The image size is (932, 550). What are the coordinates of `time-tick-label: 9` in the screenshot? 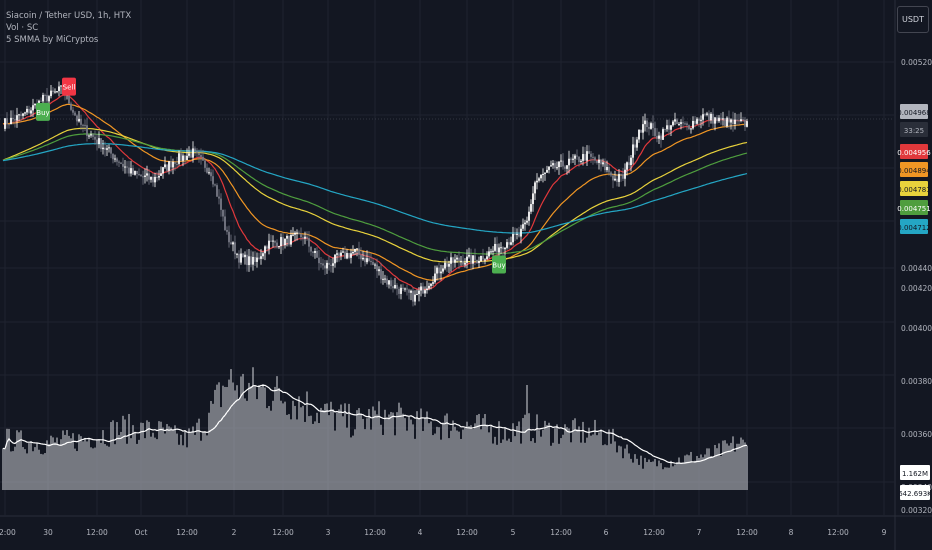 It's located at (884, 532).